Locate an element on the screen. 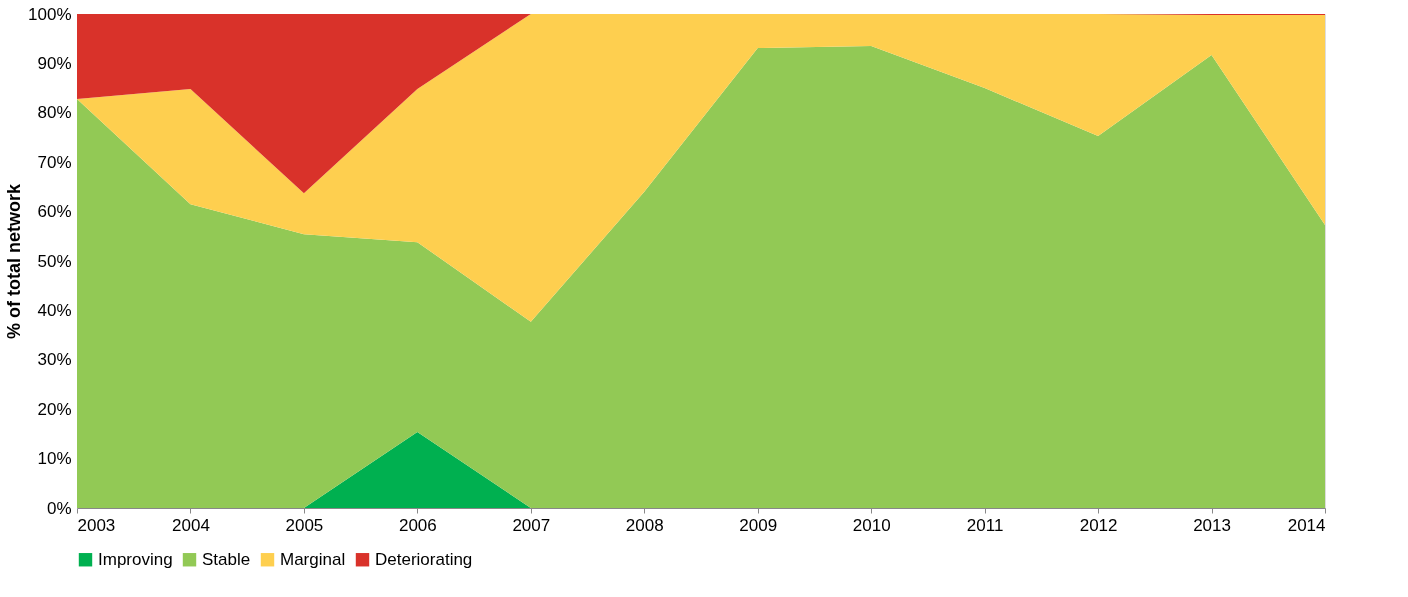 Image resolution: width=1408 pixels, height=597 pixels. y-tick-label: 20% is located at coordinates (54, 409).